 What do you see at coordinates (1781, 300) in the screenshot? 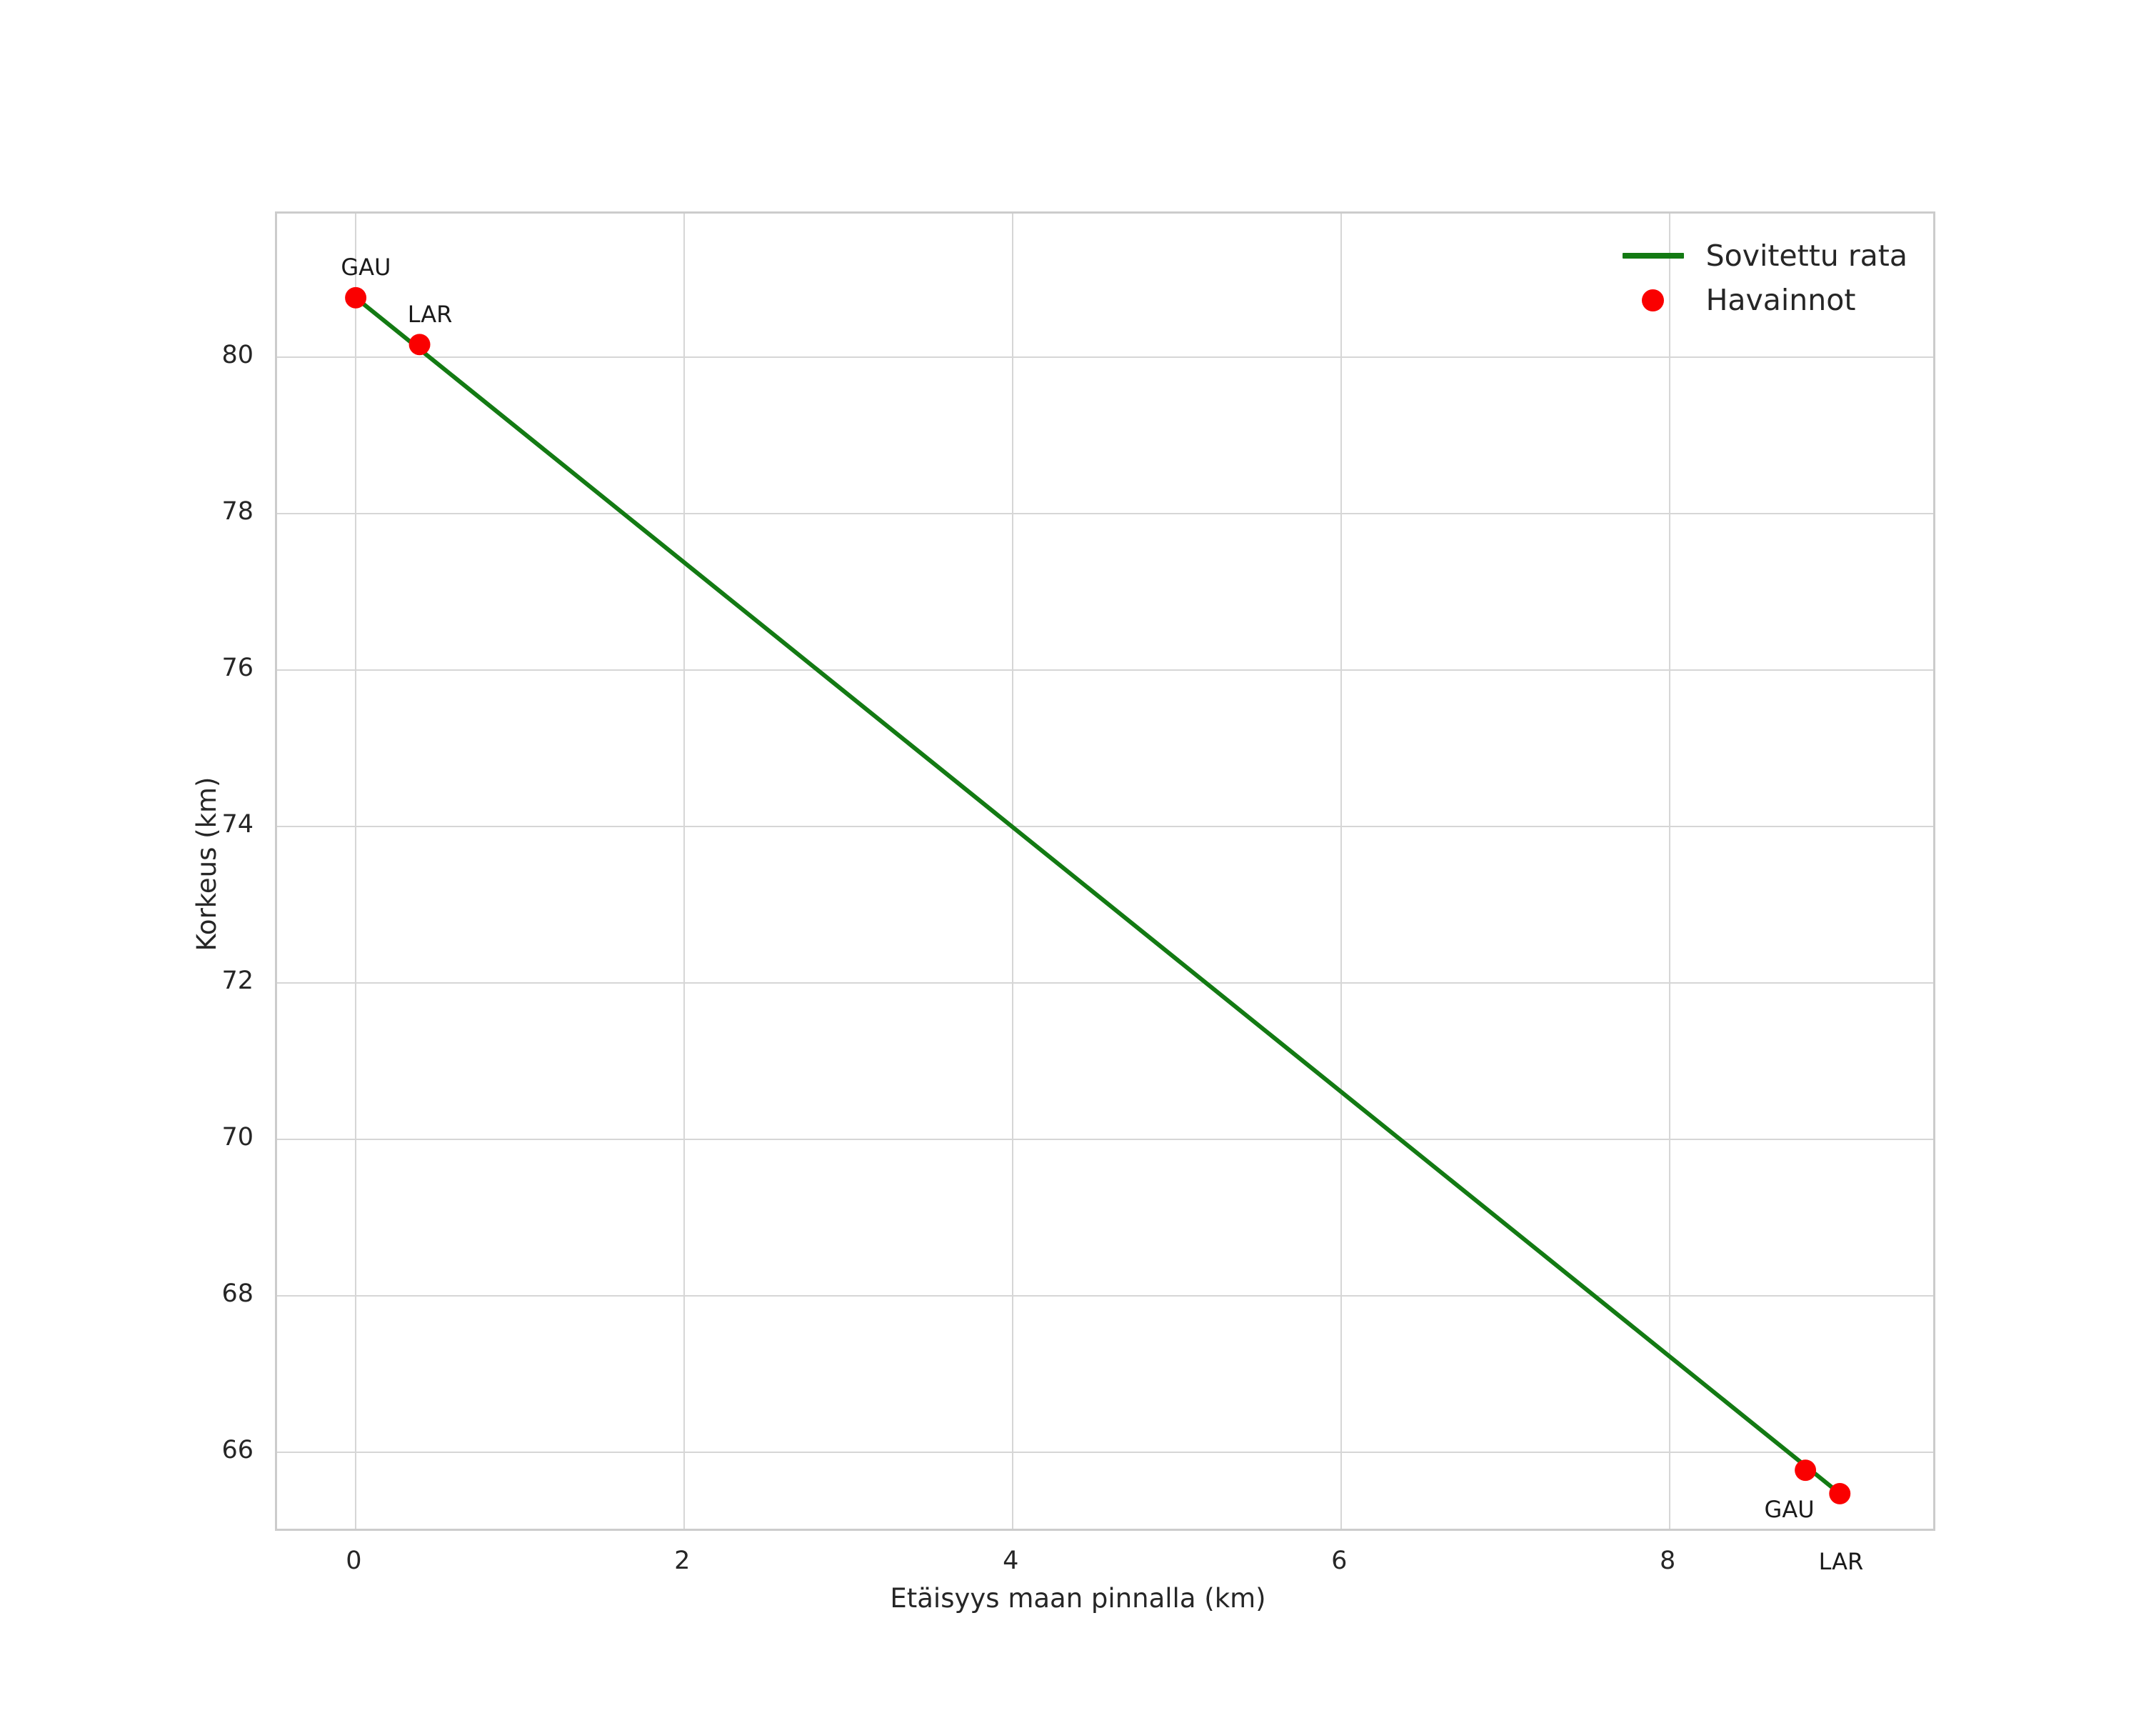
I see `legend-label-observations: Havainnot` at bounding box center [1781, 300].